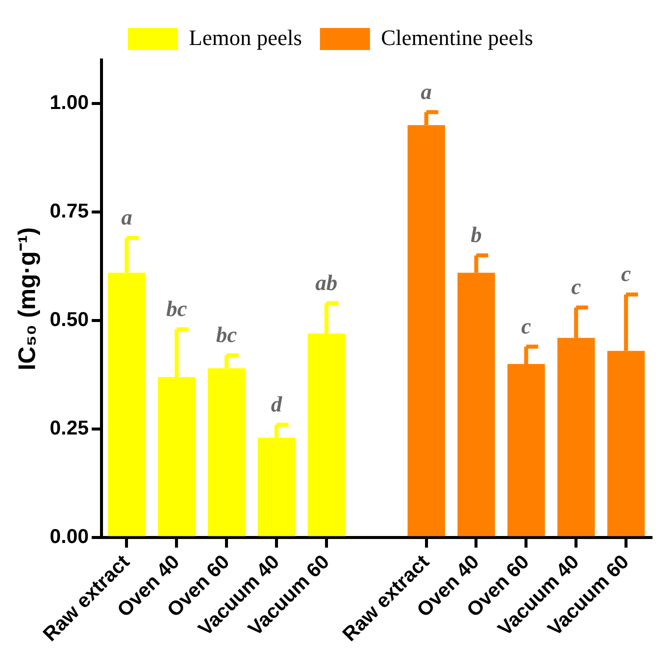 The height and width of the screenshot is (650, 661). I want to click on y-tick-label: 0.25, so click(69, 429).